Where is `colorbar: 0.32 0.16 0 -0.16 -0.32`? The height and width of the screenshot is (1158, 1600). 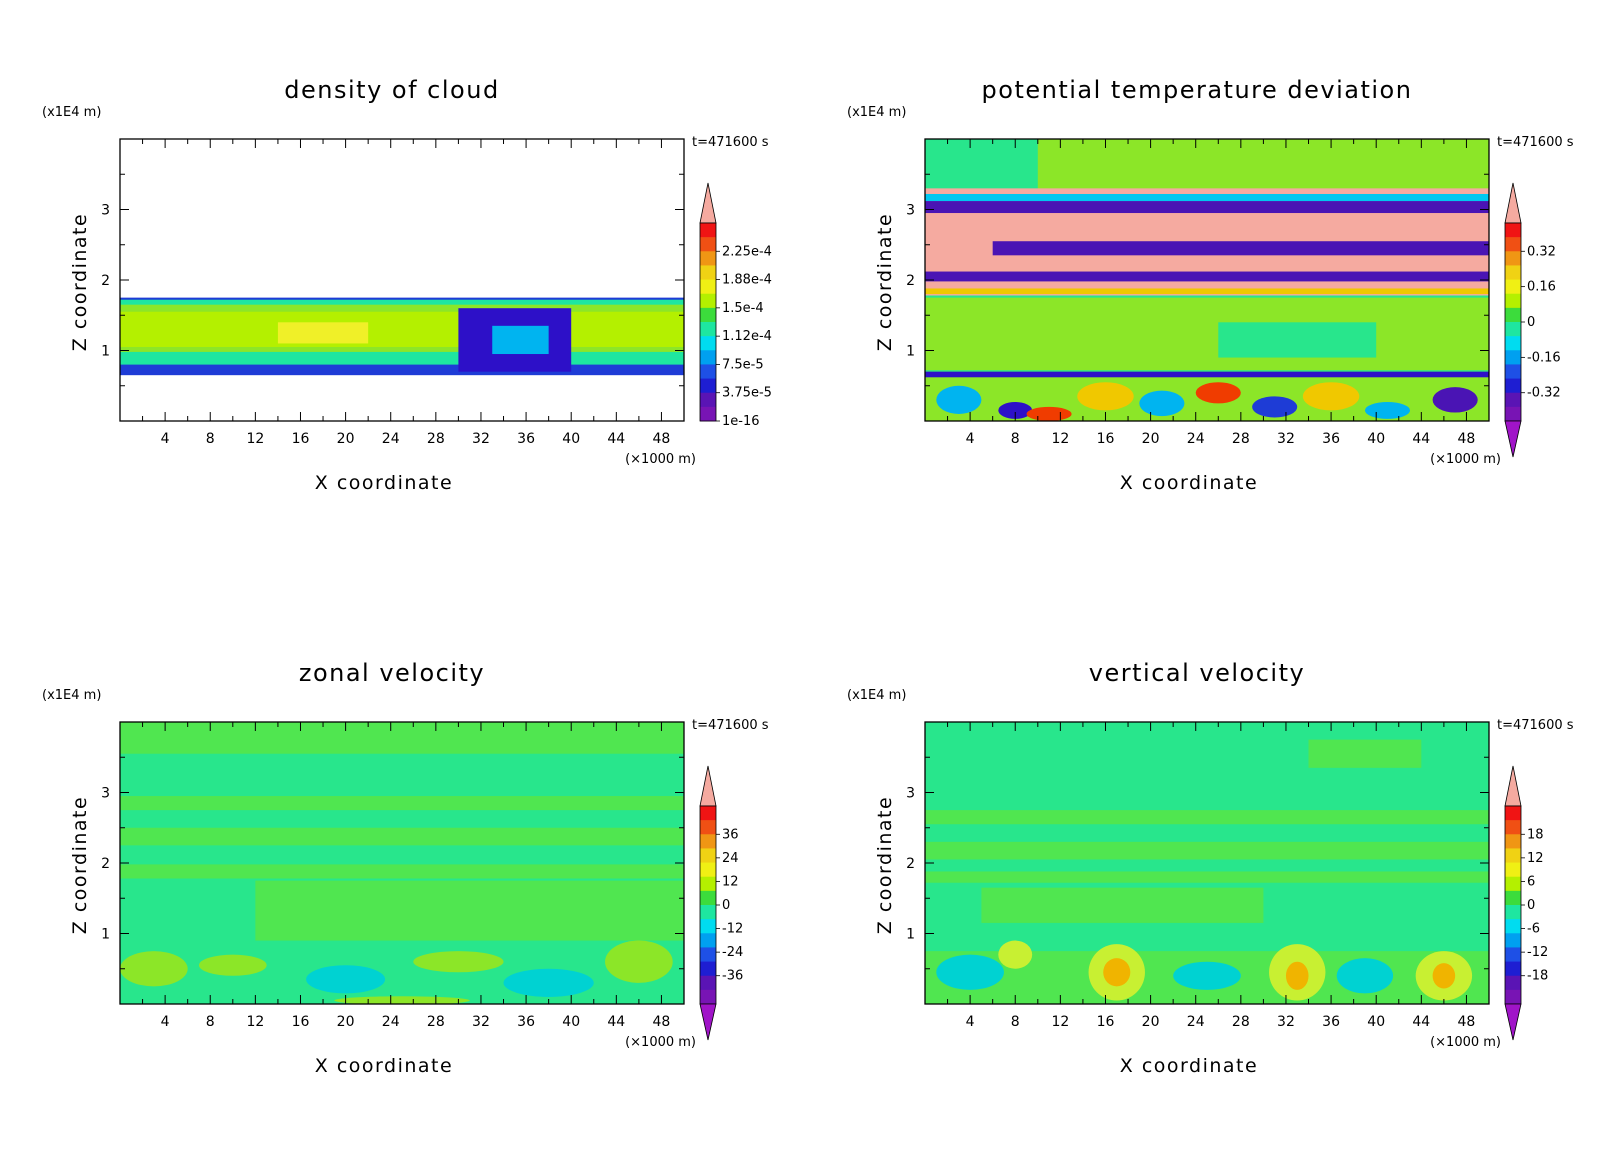 colorbar: 0.32 0.16 0 -0.16 -0.32 is located at coordinates (1532, 320).